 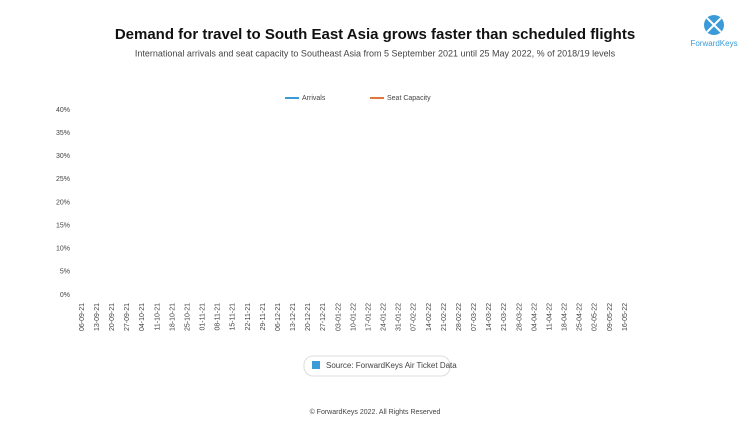 I want to click on logo: ForwardKeys, so click(x=714, y=31).